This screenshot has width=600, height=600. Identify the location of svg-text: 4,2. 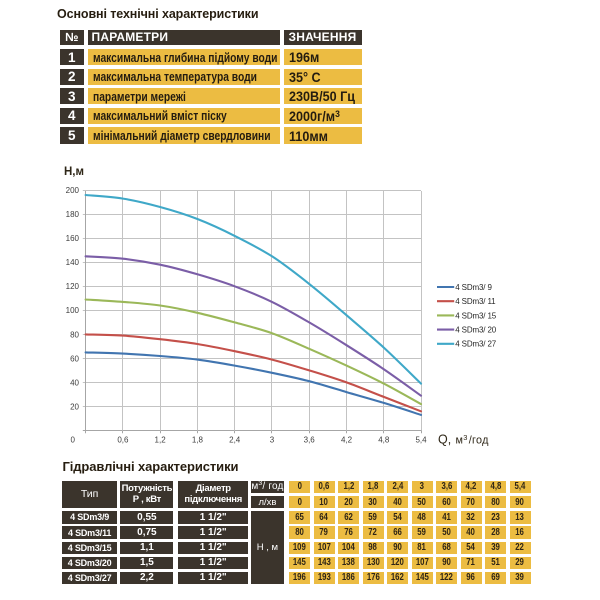
(347, 440).